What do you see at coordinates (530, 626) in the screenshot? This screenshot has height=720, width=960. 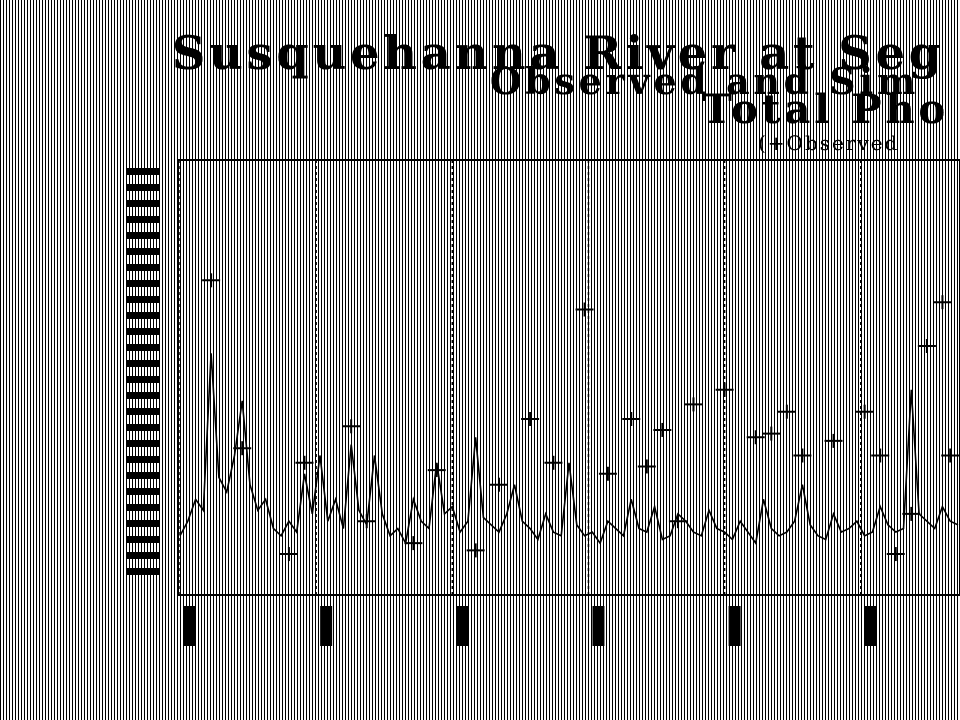 I see `x-tick-marks` at bounding box center [530, 626].